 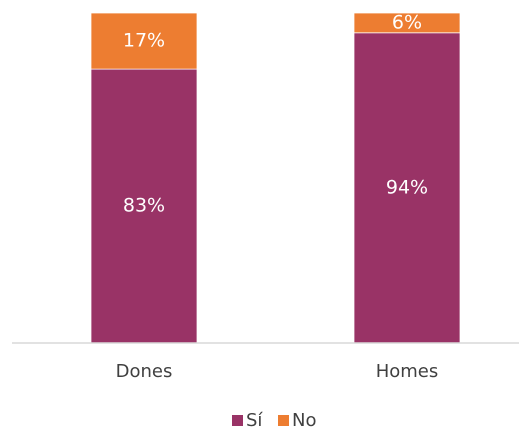 I want to click on legend-swatch-no, so click(x=283, y=420).